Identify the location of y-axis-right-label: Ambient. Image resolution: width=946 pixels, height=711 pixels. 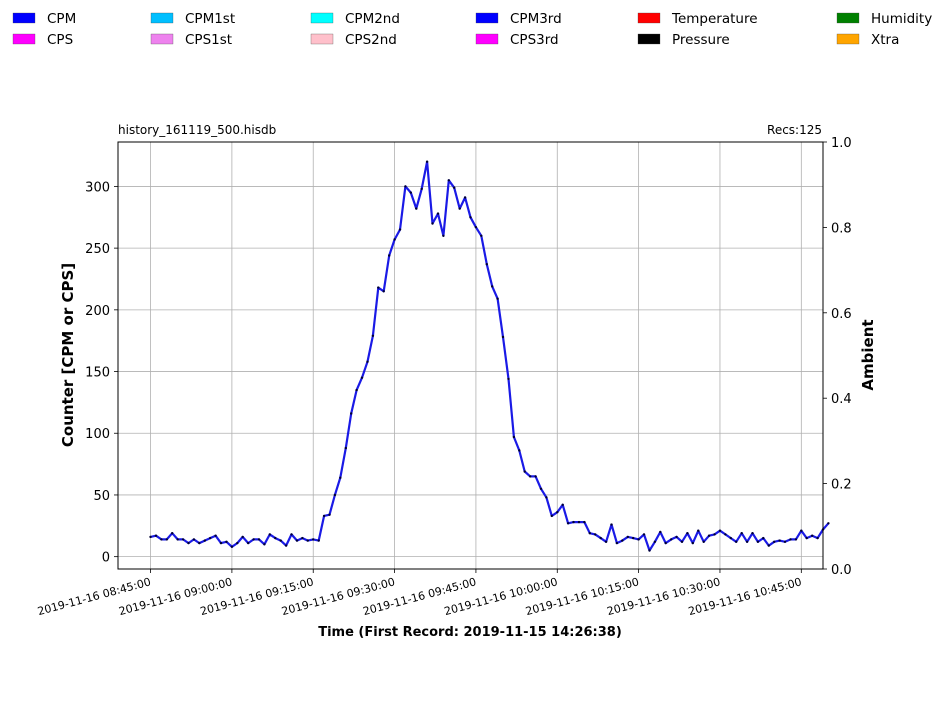
(868, 354).